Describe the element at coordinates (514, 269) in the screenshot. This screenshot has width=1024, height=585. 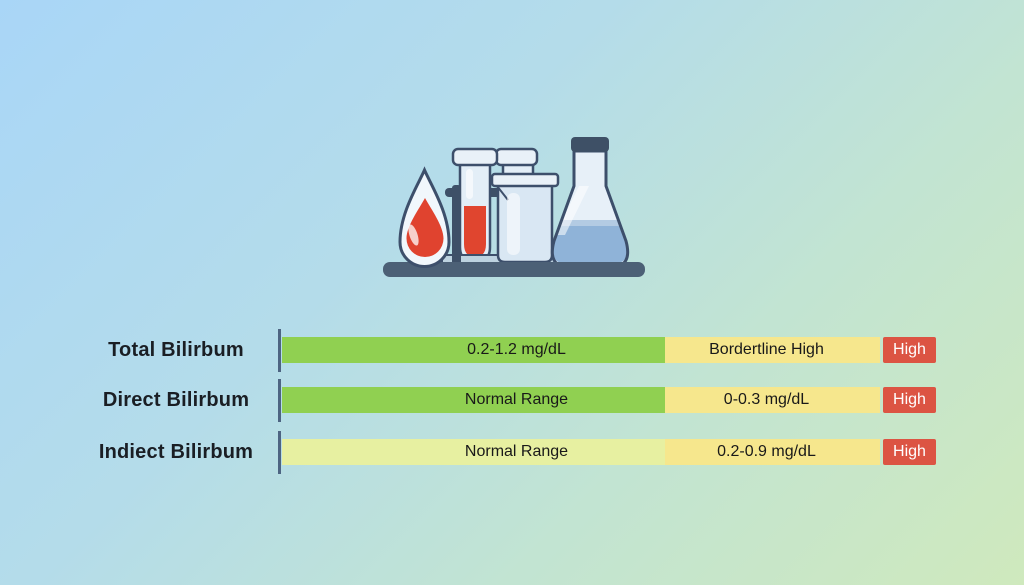
I see `tray-icon` at that location.